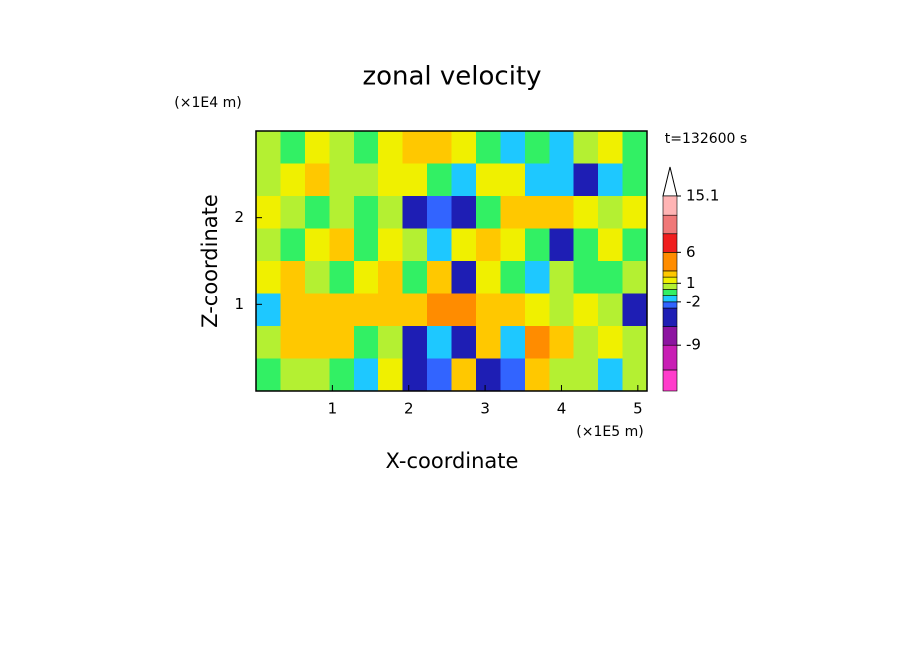 Image resolution: width=904 pixels, height=654 pixels. What do you see at coordinates (693, 345) in the screenshot?
I see `colorbar-tick-label: -9` at bounding box center [693, 345].